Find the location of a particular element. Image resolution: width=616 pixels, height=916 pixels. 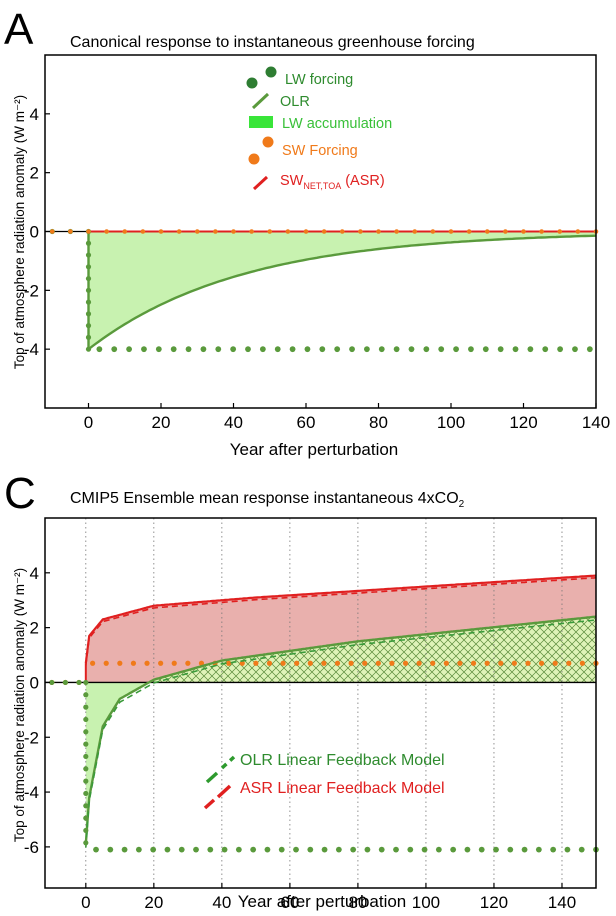

x-tick-label: 100 is located at coordinates (451, 422).